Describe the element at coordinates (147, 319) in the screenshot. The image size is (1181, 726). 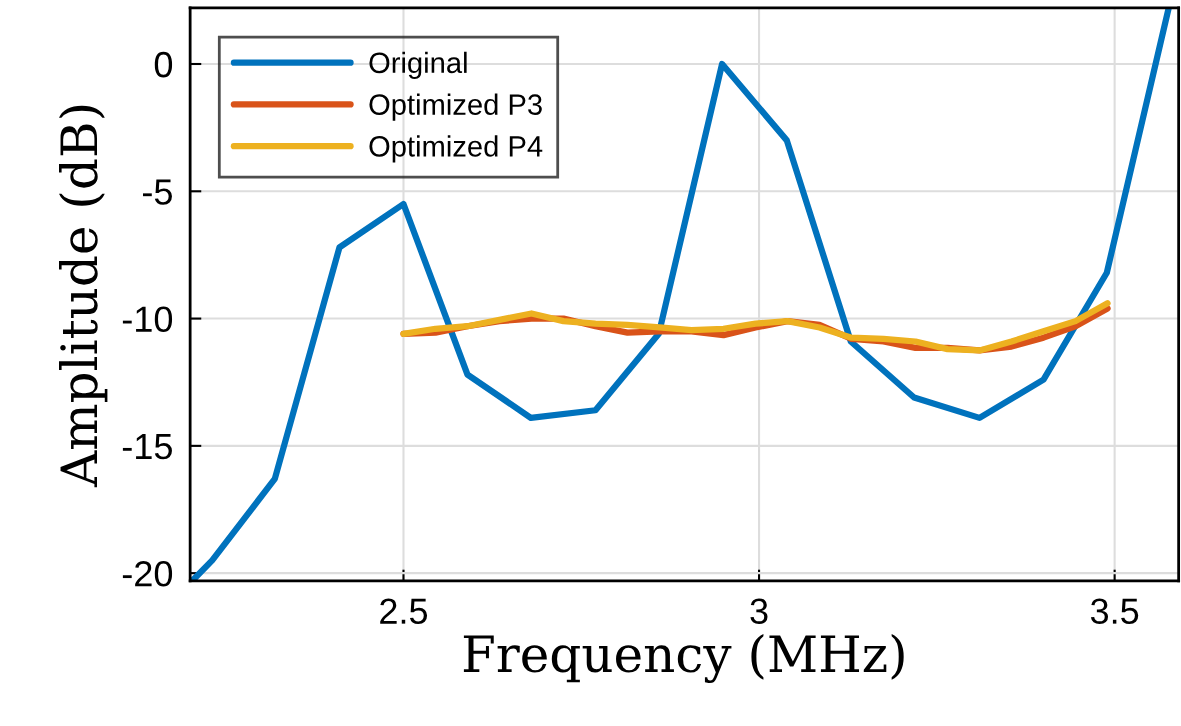
I see `y-tick-label: -10` at that location.